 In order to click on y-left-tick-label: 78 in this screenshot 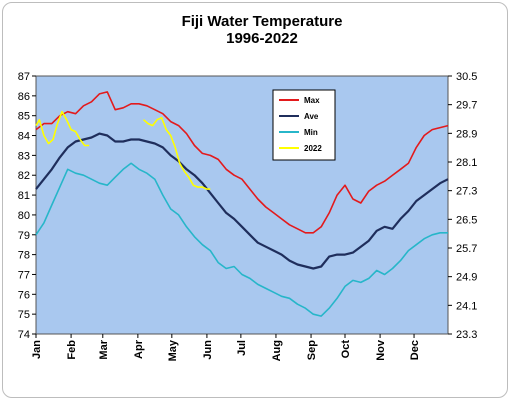, I will do `click(24, 256)`.